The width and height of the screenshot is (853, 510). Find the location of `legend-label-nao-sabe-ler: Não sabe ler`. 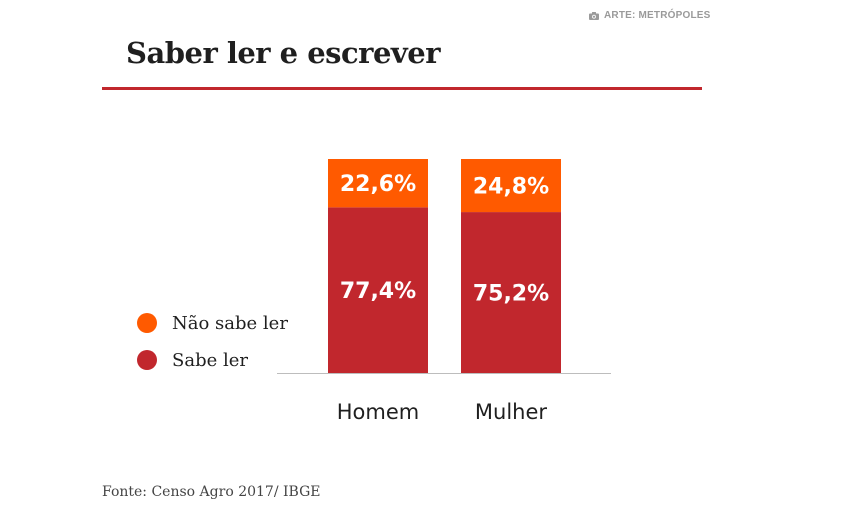

legend-label-nao-sabe-ler: Não sabe ler is located at coordinates (230, 323).